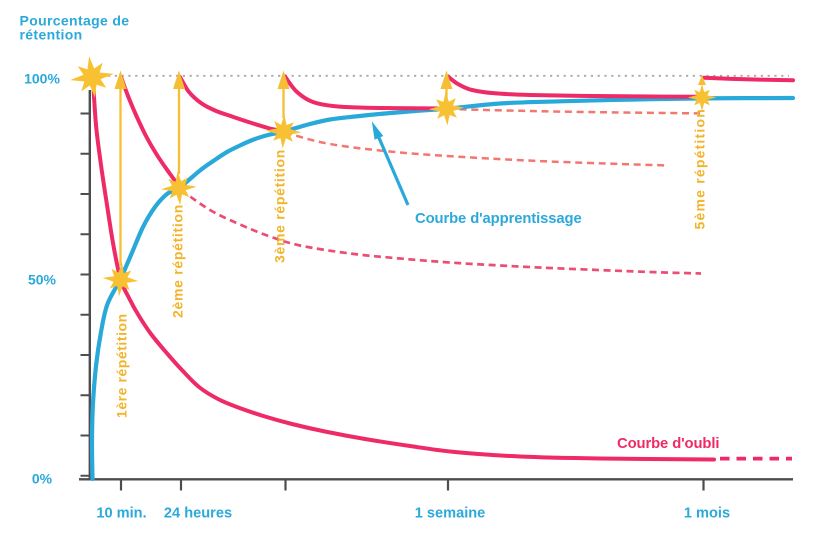 This screenshot has height=540, width=818. I want to click on svg-text: Courbe d'oubli, so click(668, 444).